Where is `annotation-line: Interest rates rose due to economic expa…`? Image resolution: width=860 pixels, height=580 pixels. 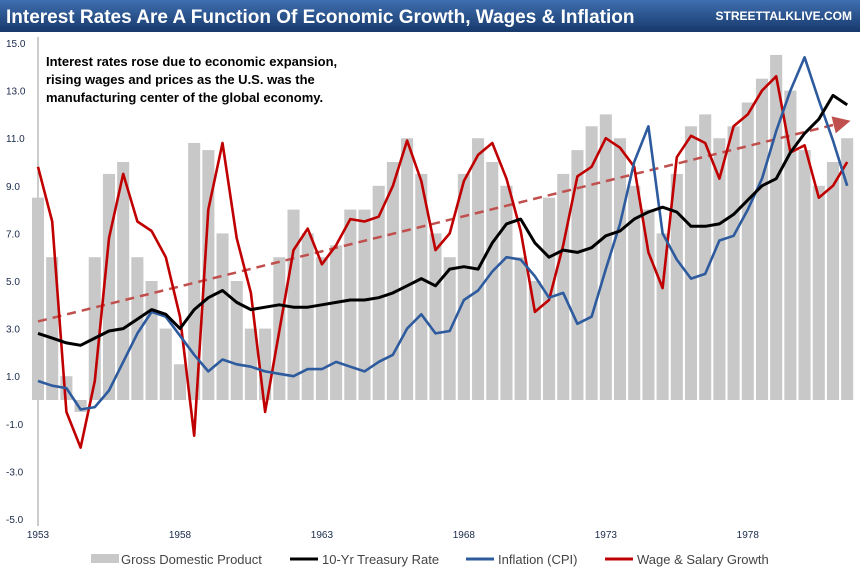 annotation-line: Interest rates rose due to economic expa… is located at coordinates (191, 61).